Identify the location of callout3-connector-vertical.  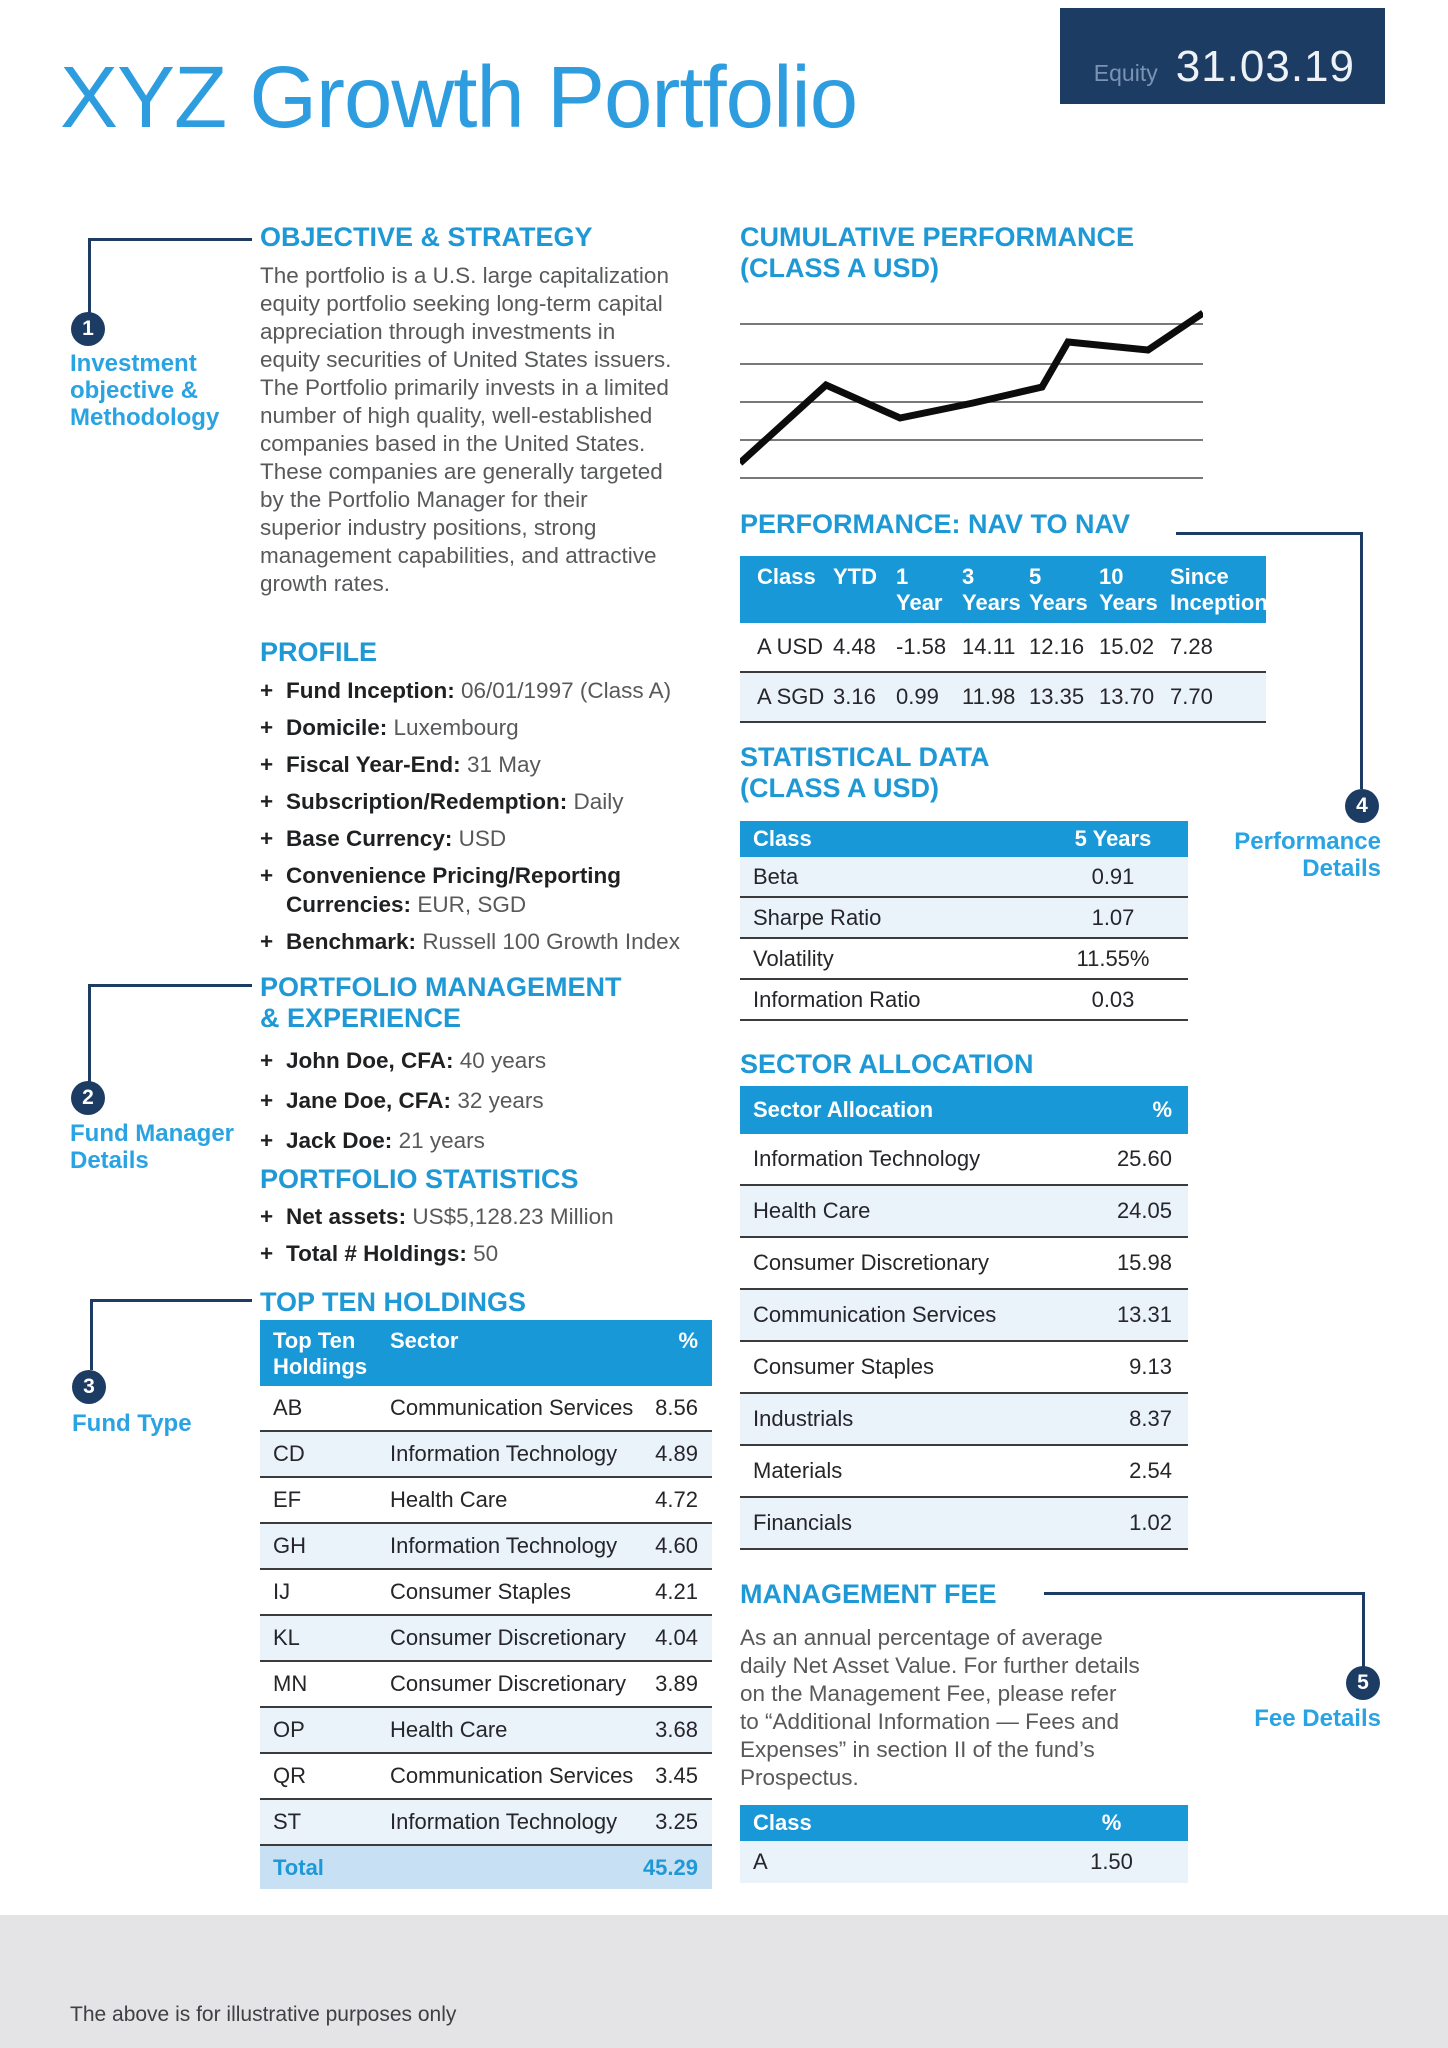
(91, 1334).